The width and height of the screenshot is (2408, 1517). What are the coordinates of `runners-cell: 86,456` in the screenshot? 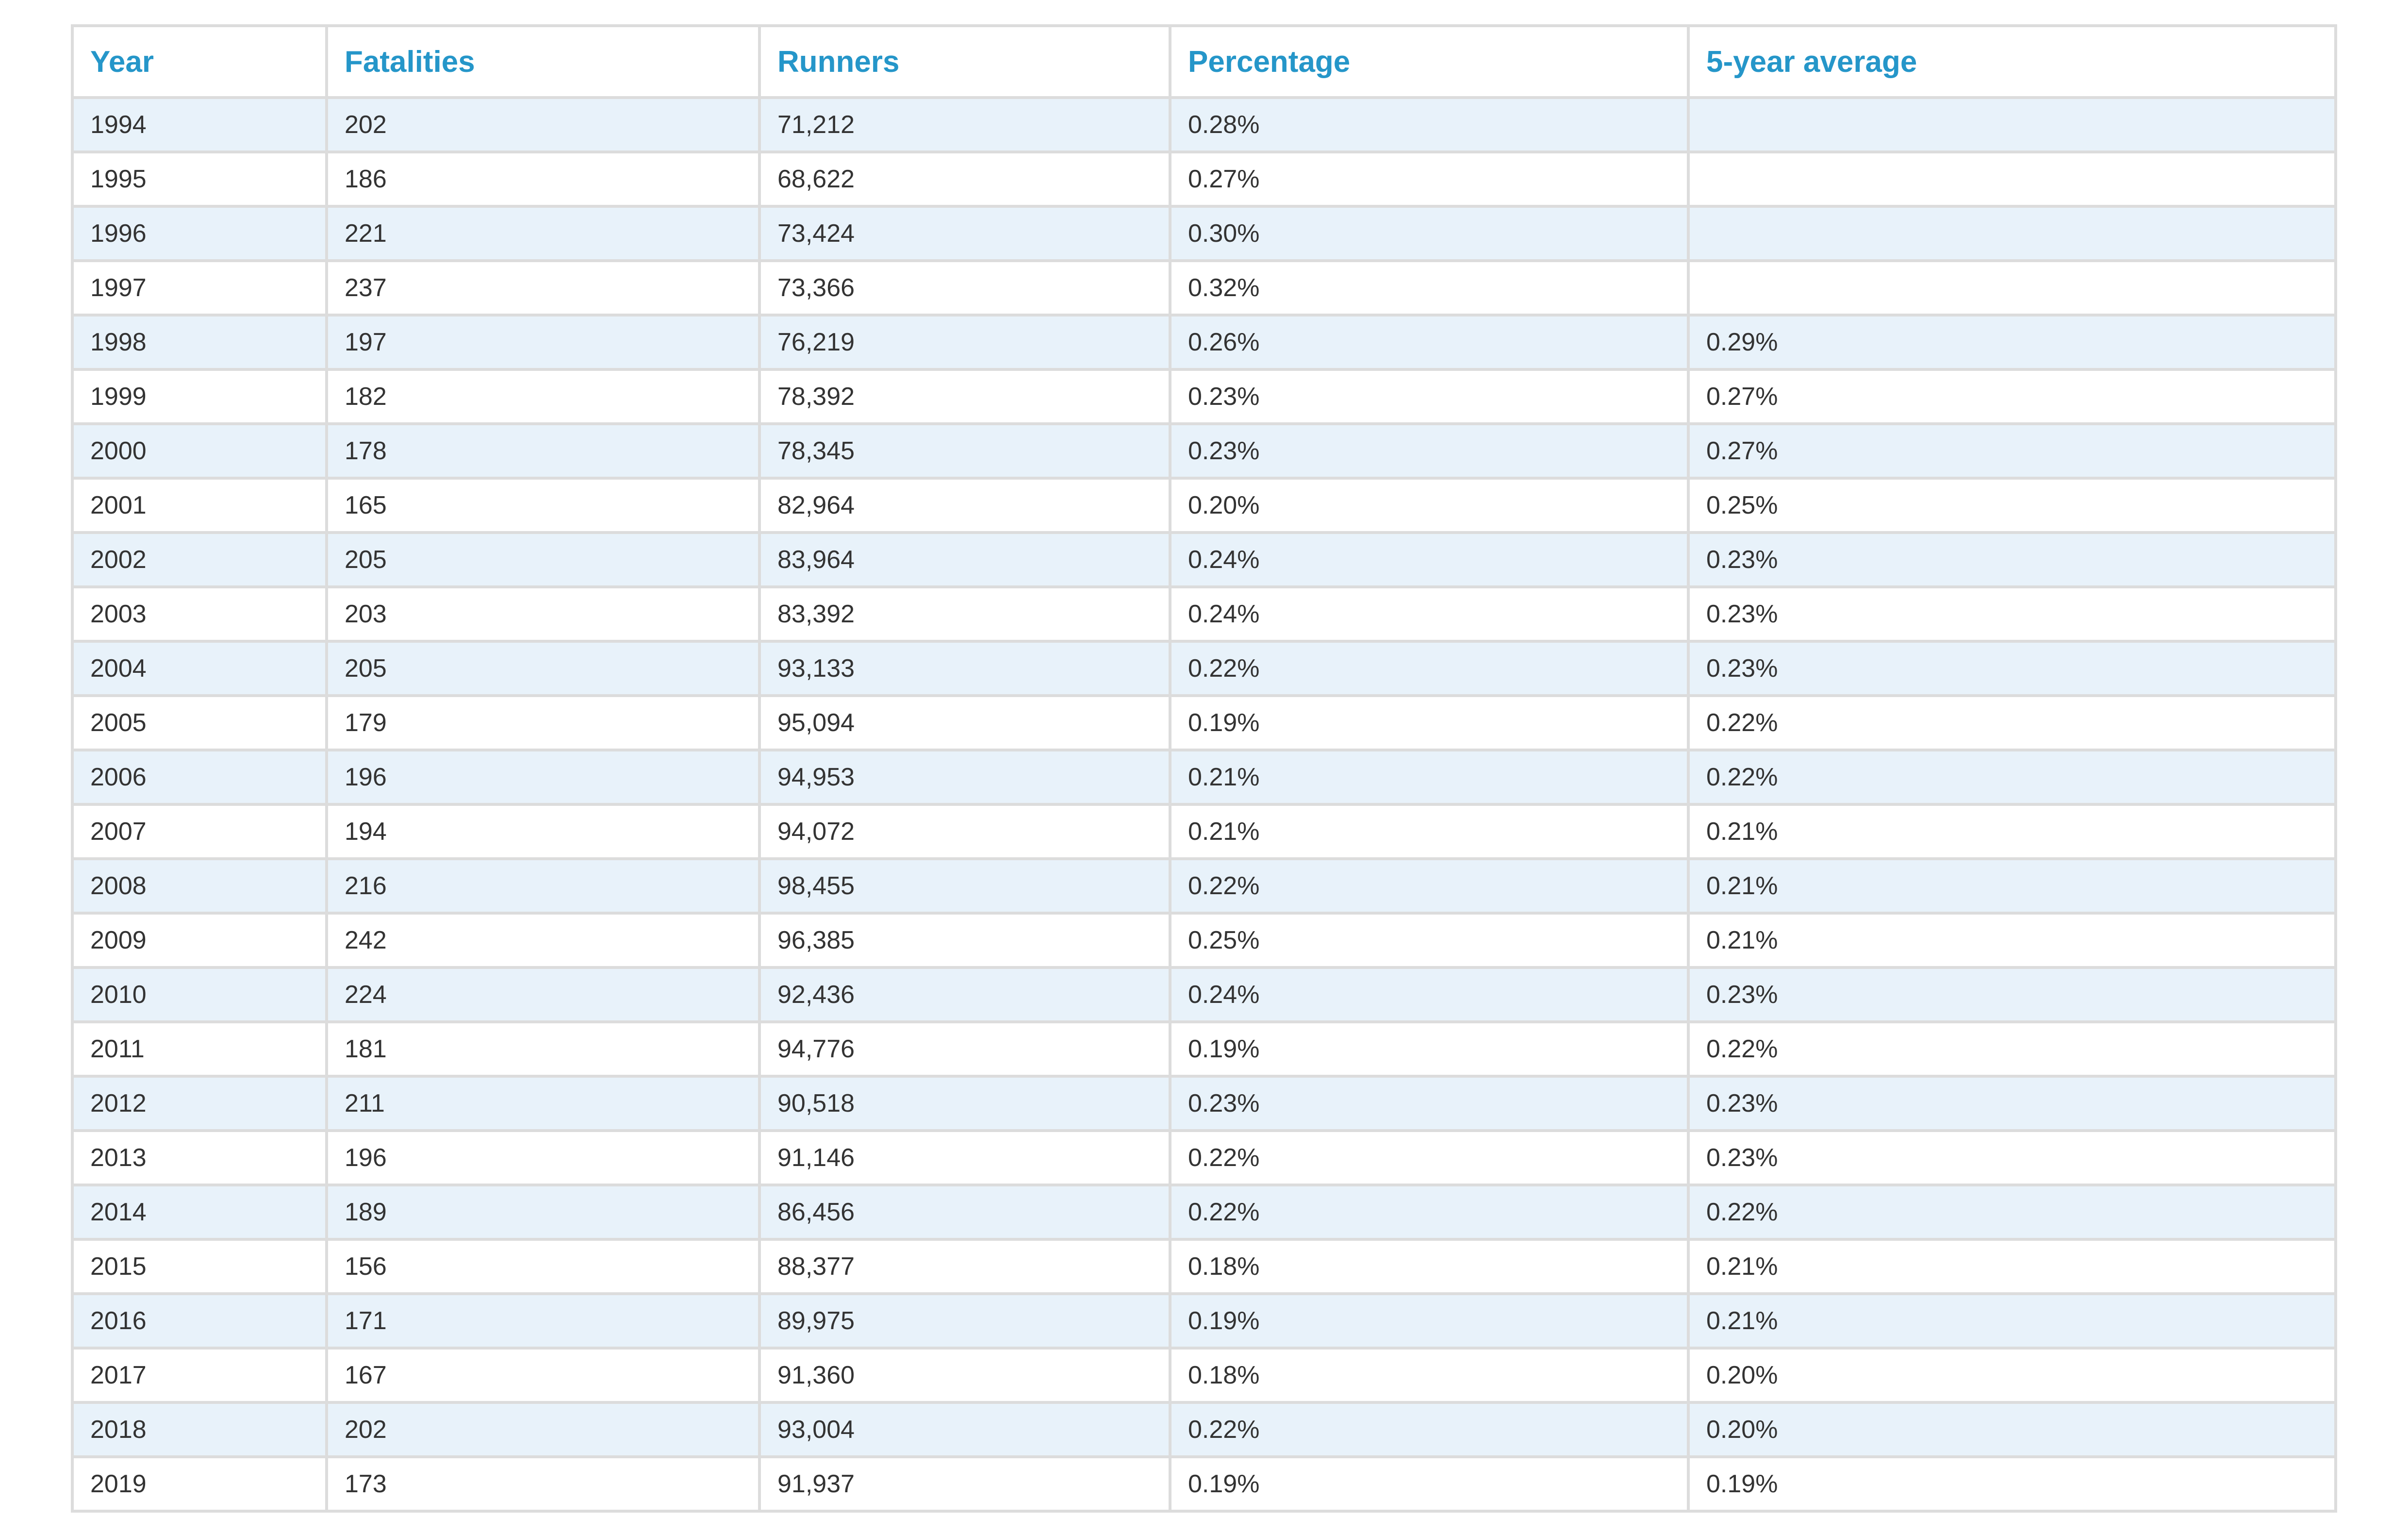 It's located at (964, 1213).